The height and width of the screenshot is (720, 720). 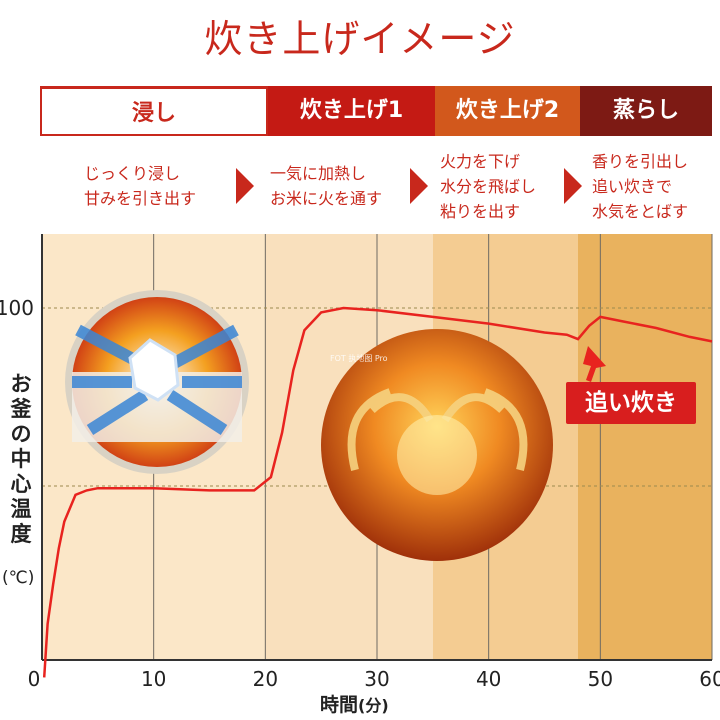 What do you see at coordinates (645, 447) in the screenshot?
I see `phase-band` at bounding box center [645, 447].